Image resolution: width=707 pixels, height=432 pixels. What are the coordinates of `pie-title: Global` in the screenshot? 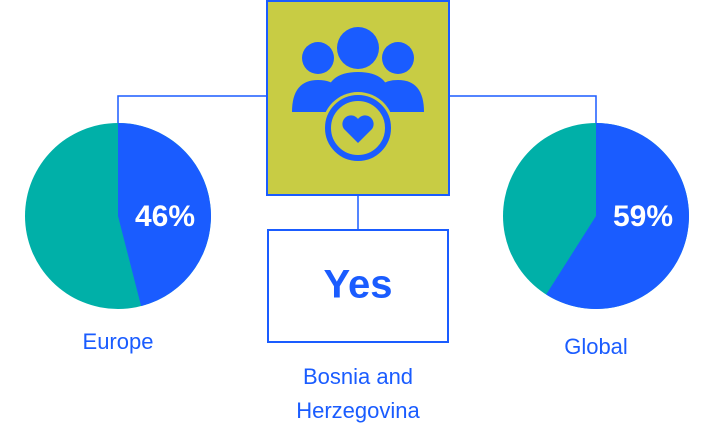 It's located at (596, 346).